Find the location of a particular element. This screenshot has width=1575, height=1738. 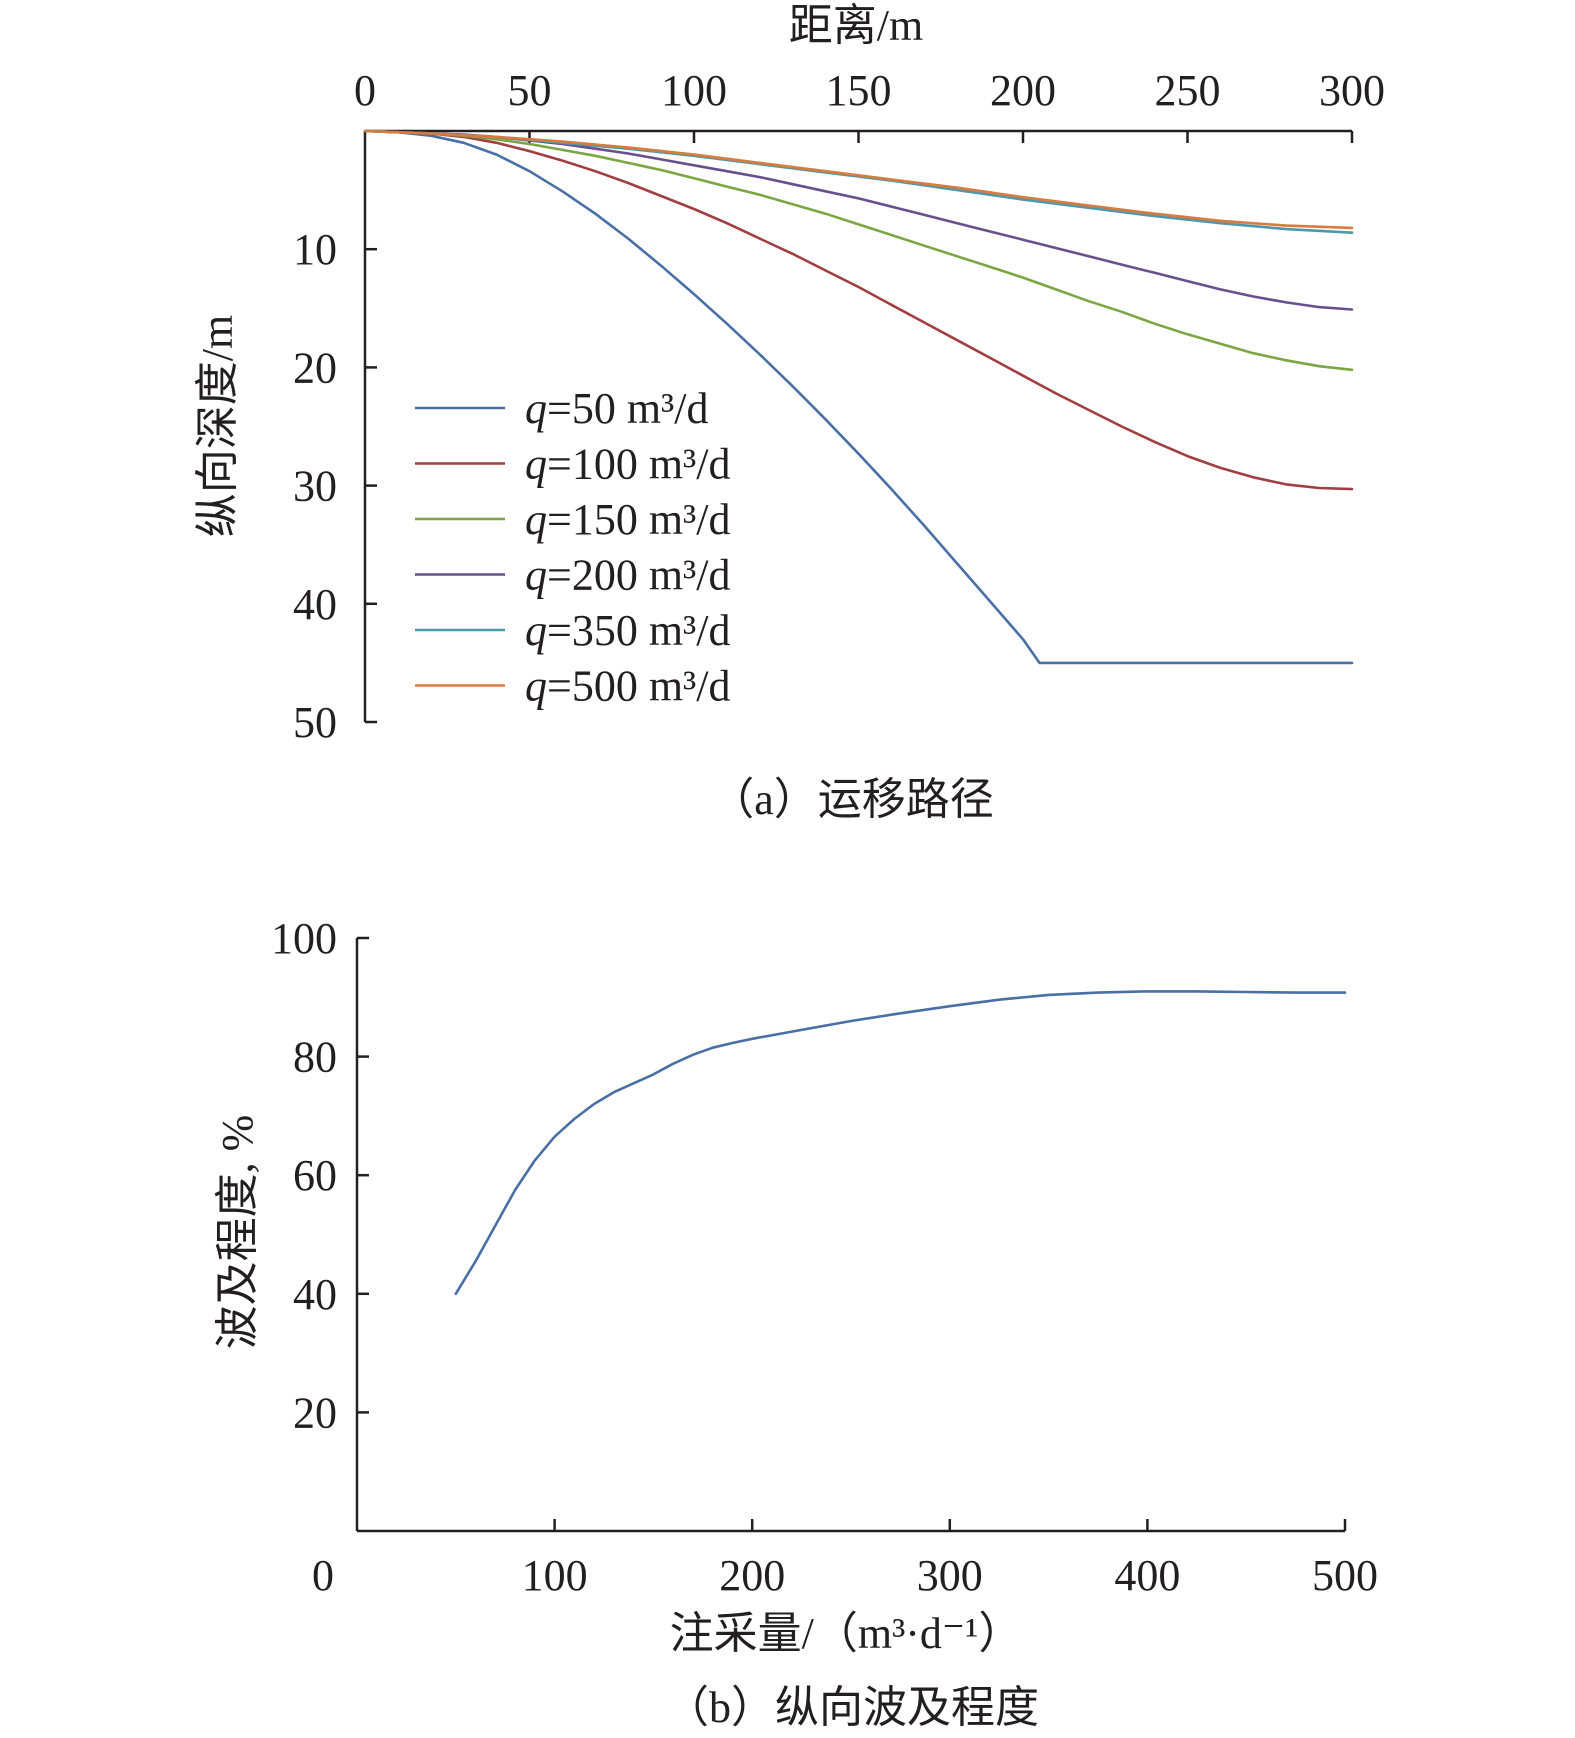

panel-b-series-line is located at coordinates (900, 1143).